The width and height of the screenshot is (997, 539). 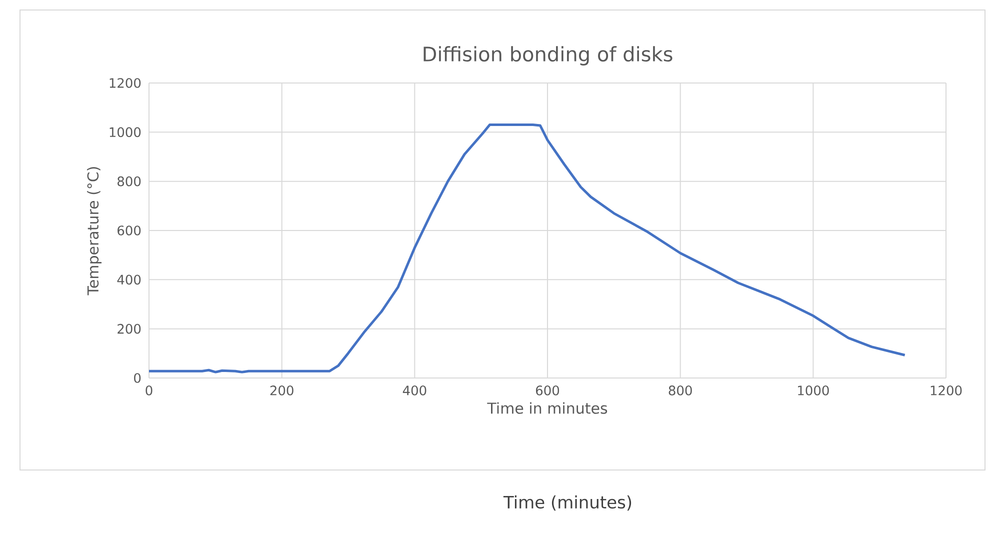 What do you see at coordinates (125, 132) in the screenshot?
I see `y-tick-label: 1000` at bounding box center [125, 132].